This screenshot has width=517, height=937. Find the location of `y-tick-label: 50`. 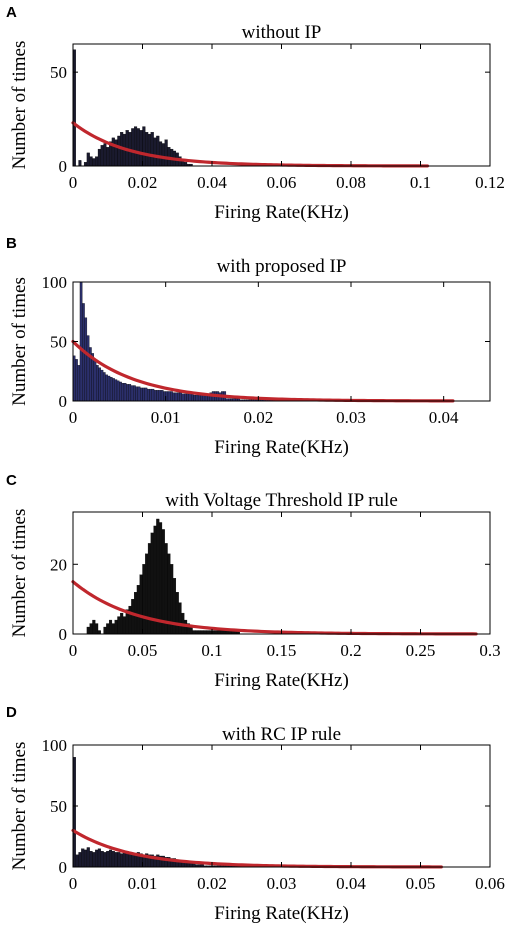

y-tick-label: 50 is located at coordinates (58, 342).